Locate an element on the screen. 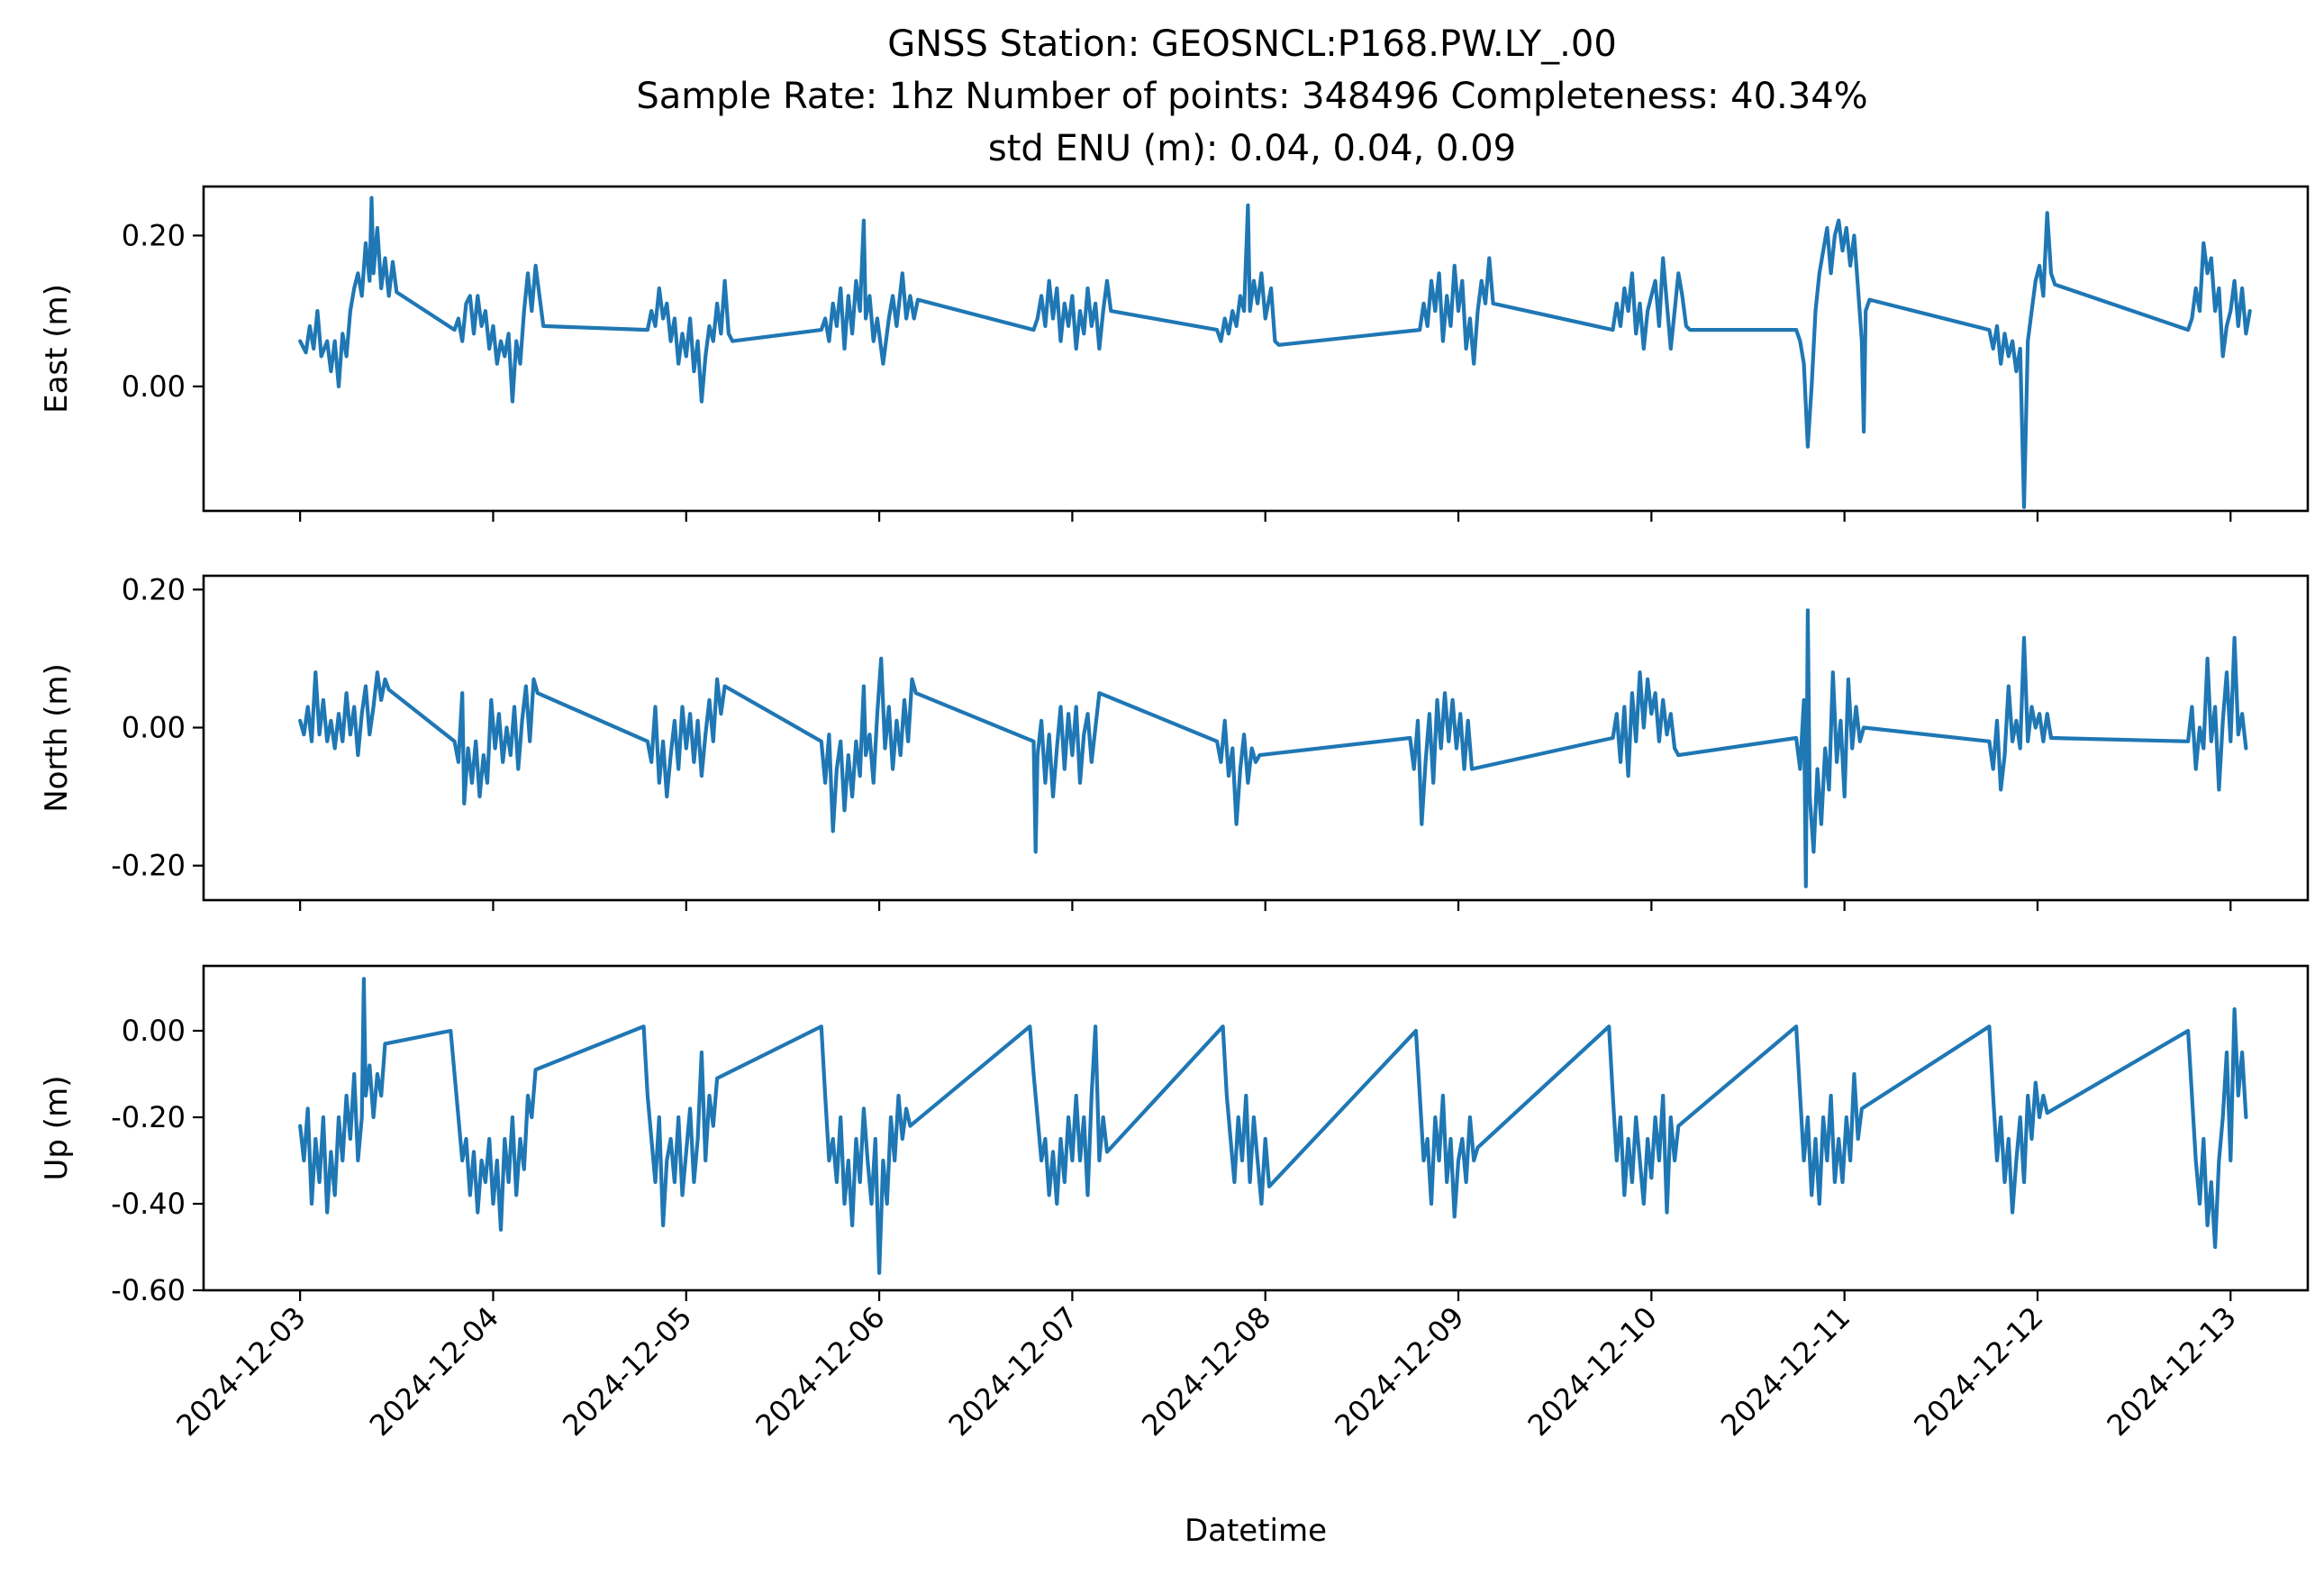  up-ytick-label: -0.40 is located at coordinates (149, 1204).